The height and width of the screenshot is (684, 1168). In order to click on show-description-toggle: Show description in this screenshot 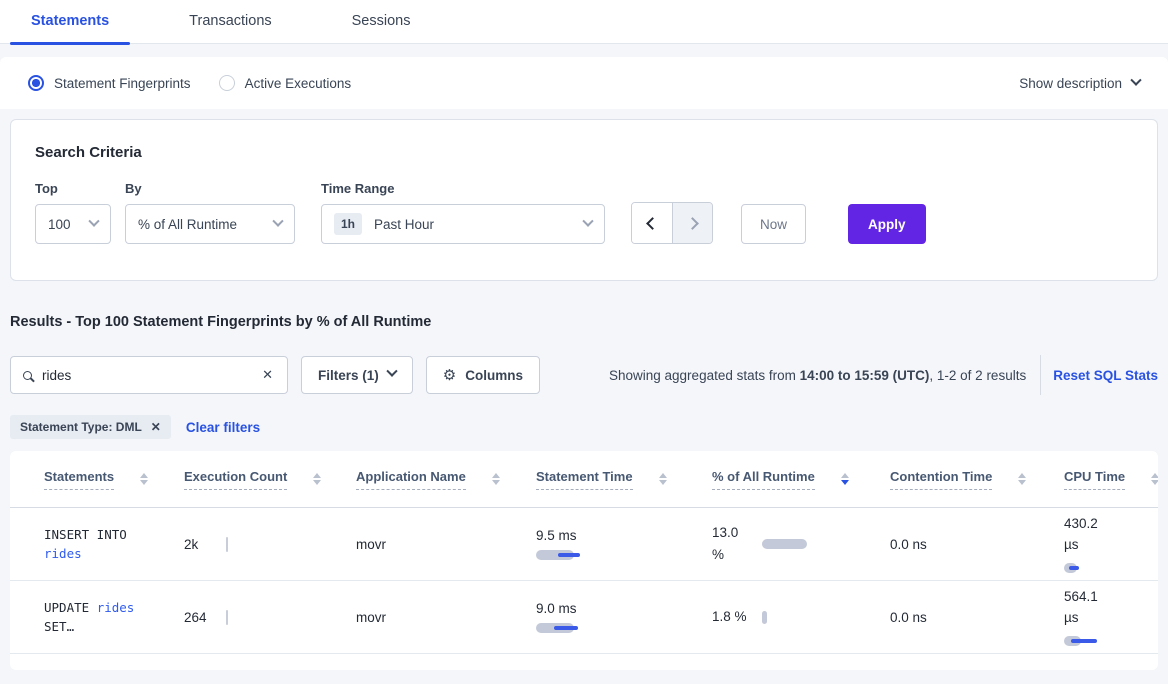, I will do `click(1080, 82)`.